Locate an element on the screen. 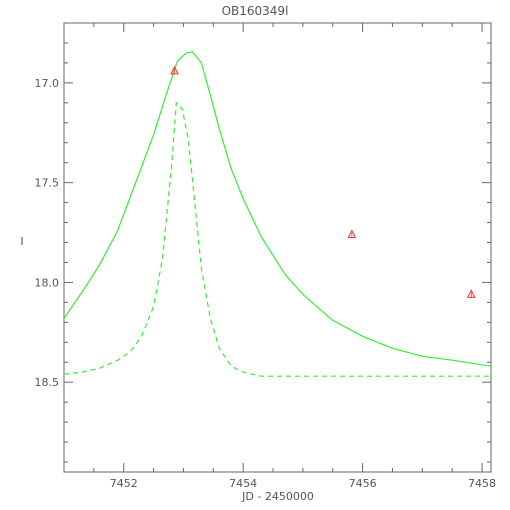  x-tick-label: 7458 is located at coordinates (482, 483).